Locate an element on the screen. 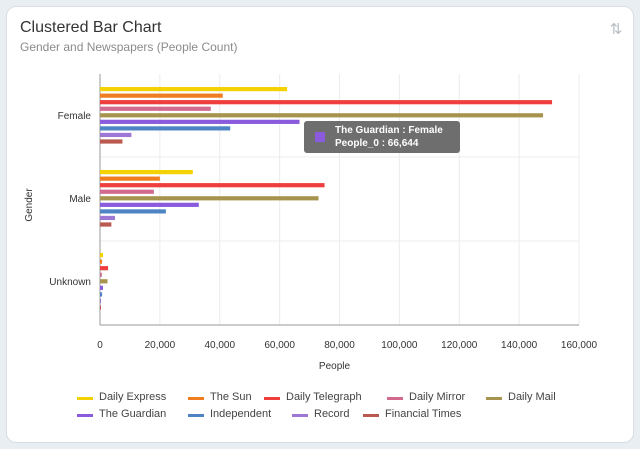 The height and width of the screenshot is (449, 640). x-tick-label: 40,000 is located at coordinates (219, 345).